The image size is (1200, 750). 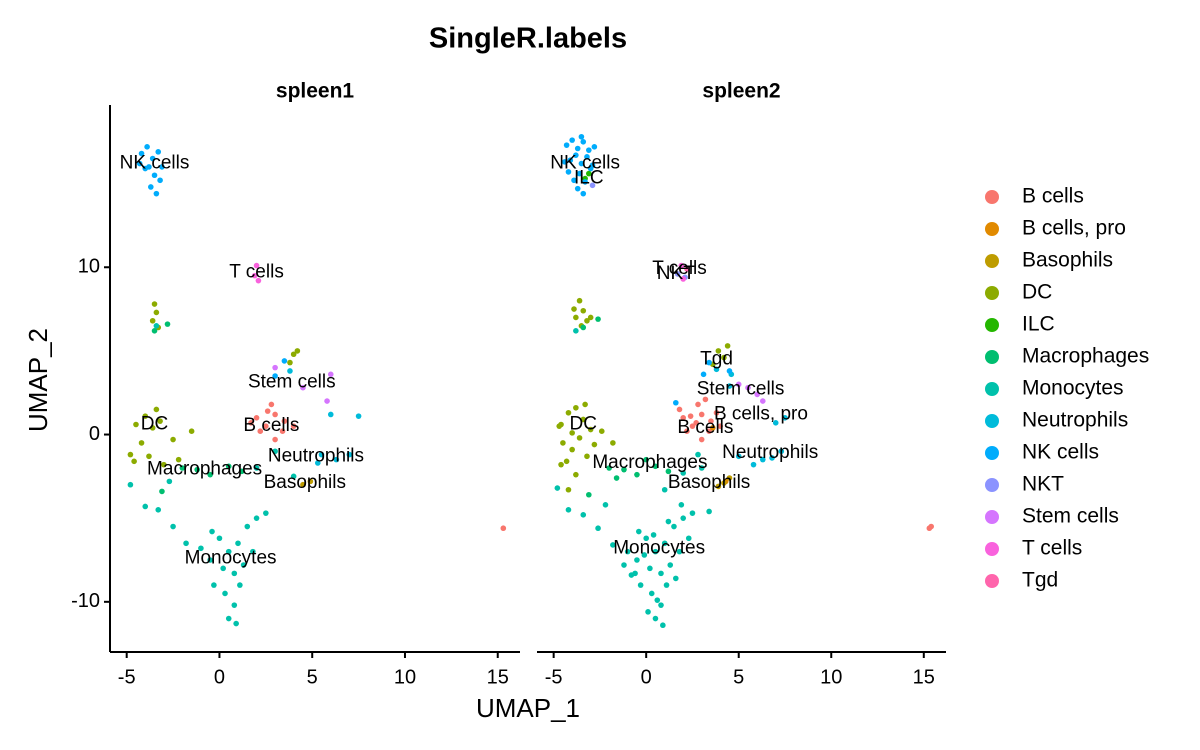 I want to click on x-tick-label: 15, so click(x=924, y=677).